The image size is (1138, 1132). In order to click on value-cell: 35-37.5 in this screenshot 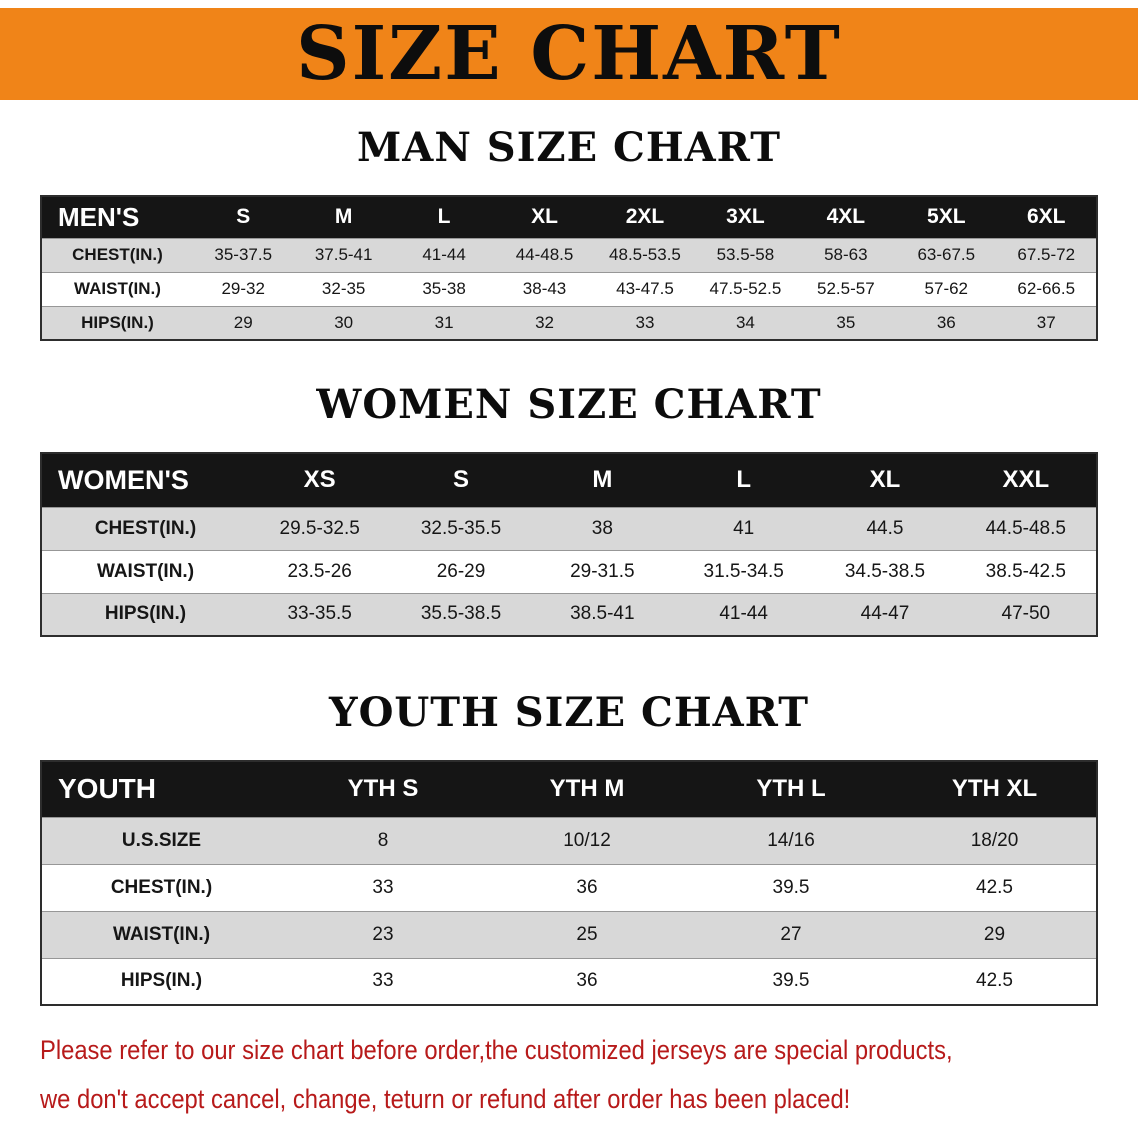, I will do `click(243, 254)`.